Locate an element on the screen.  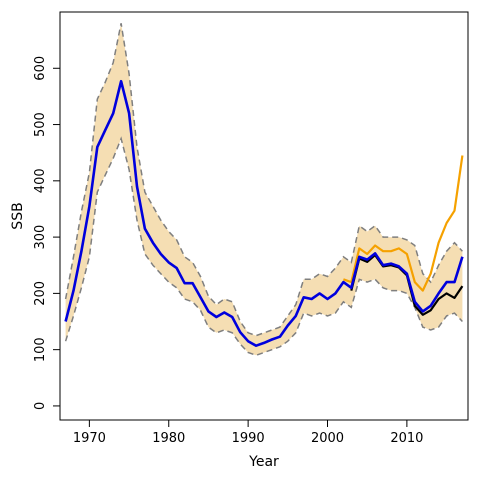
x-axis: 1970 1980 1990 2000 2010 is located at coordinates (248, 432).